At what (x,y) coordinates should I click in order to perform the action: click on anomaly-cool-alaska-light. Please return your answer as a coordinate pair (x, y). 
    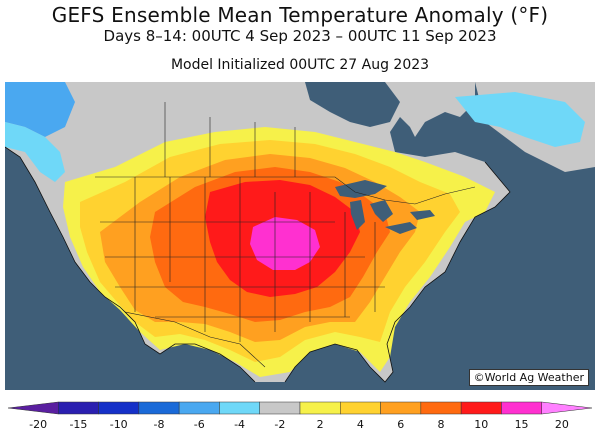
    Looking at the image, I should click on (35, 152).